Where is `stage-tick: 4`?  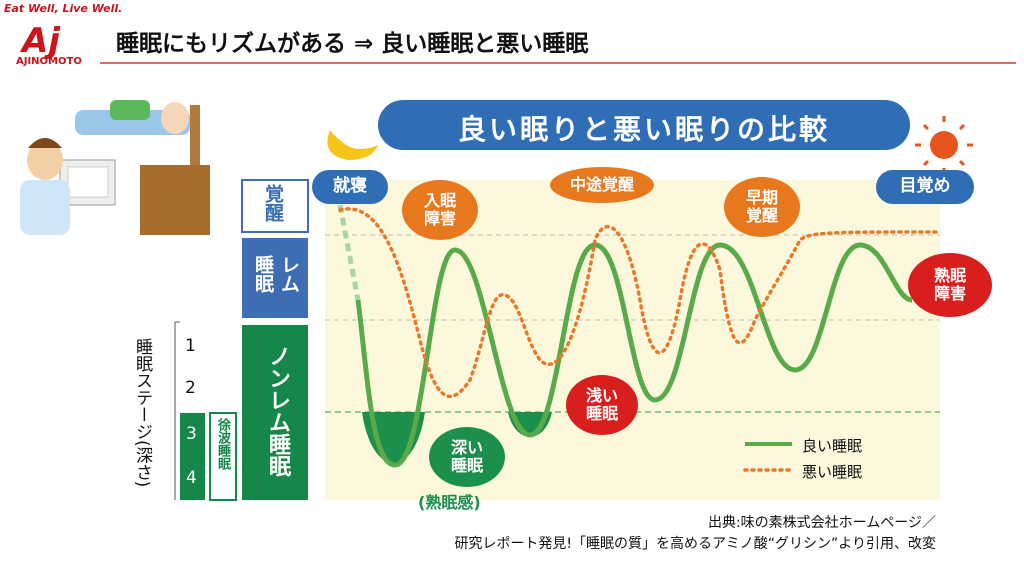 stage-tick: 4 is located at coordinates (191, 478).